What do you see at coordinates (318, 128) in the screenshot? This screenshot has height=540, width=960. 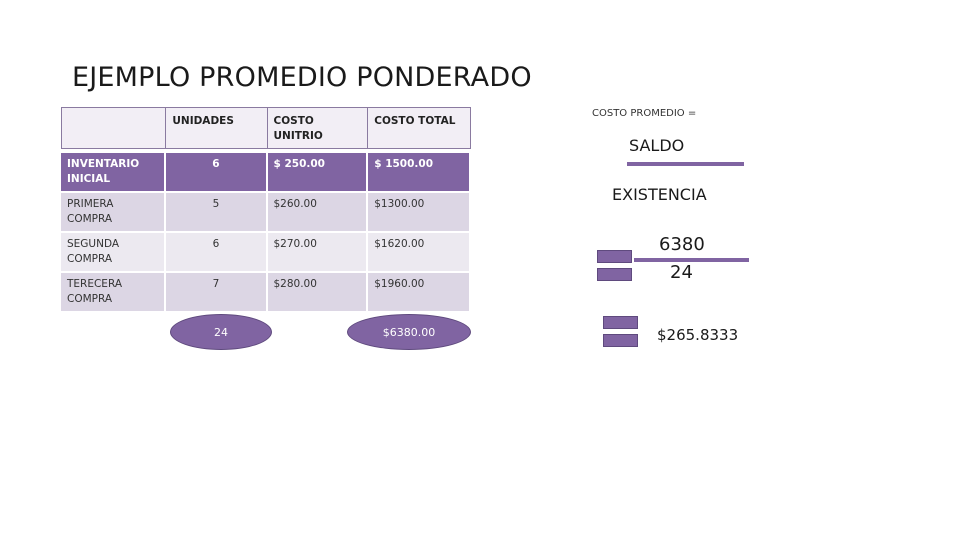 I see `header-costo-unitario: COSTO UNITRIO` at bounding box center [318, 128].